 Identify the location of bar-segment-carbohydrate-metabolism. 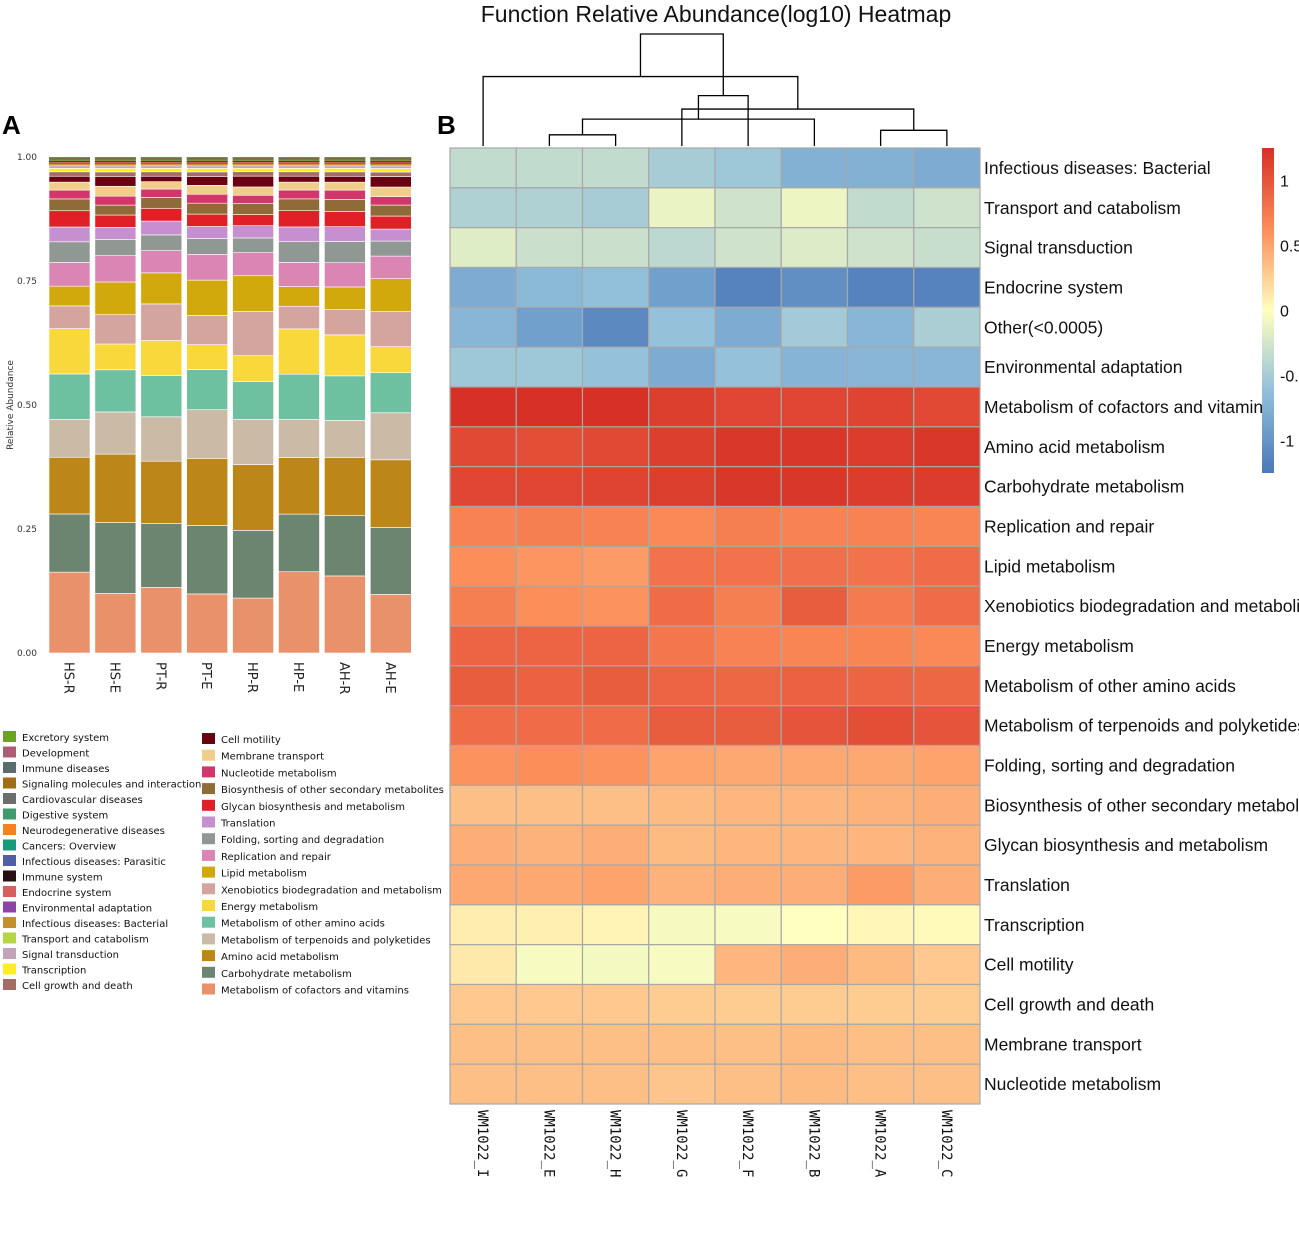
(207, 560).